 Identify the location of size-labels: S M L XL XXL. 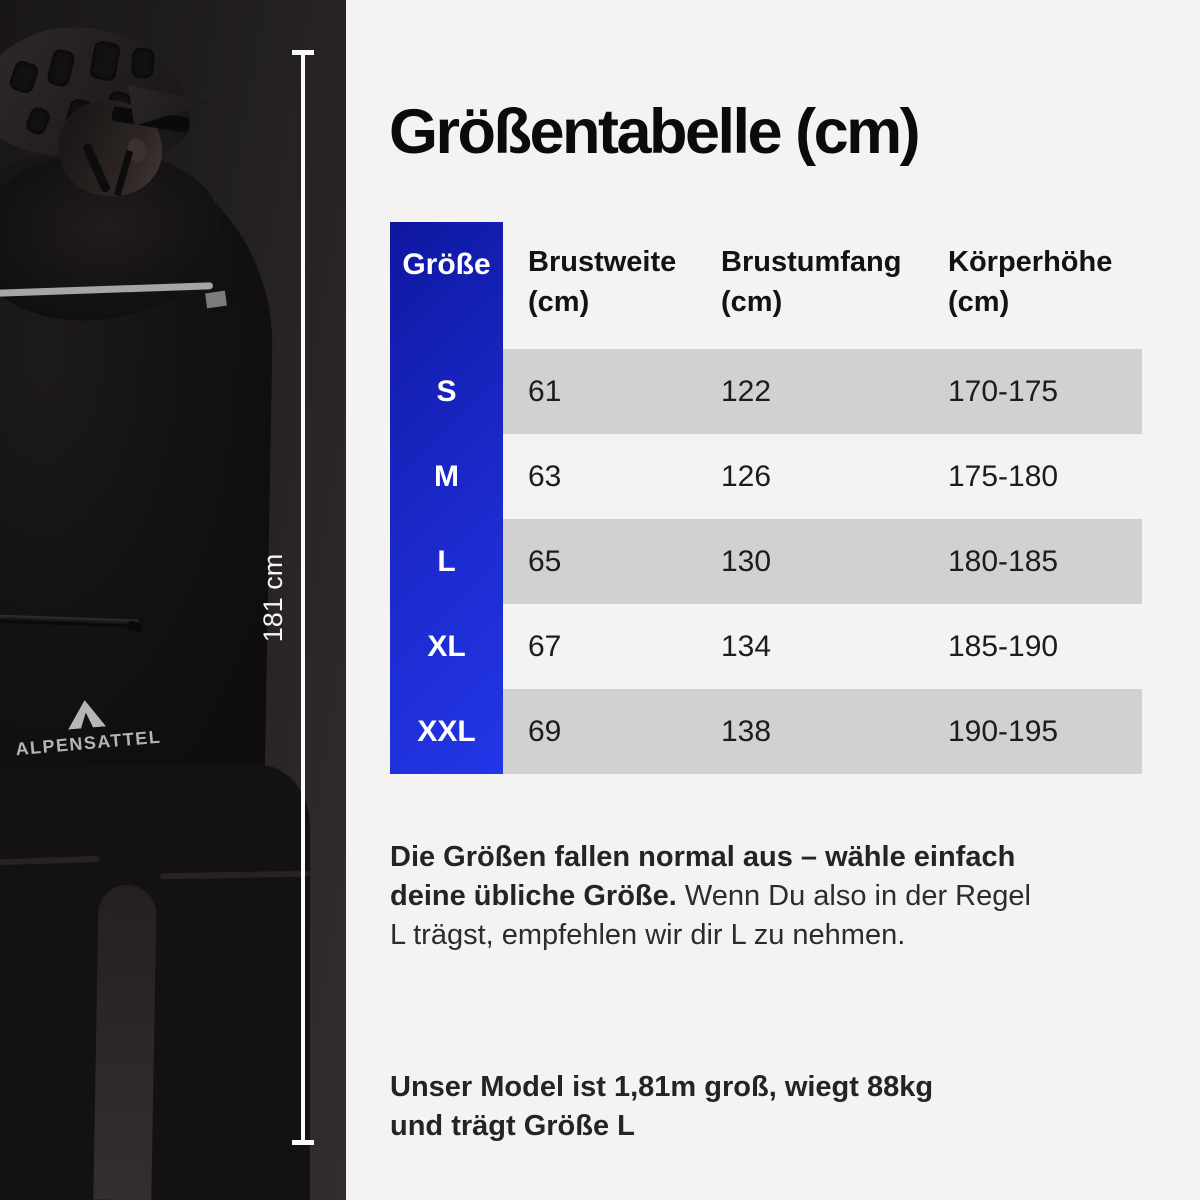
(446, 561).